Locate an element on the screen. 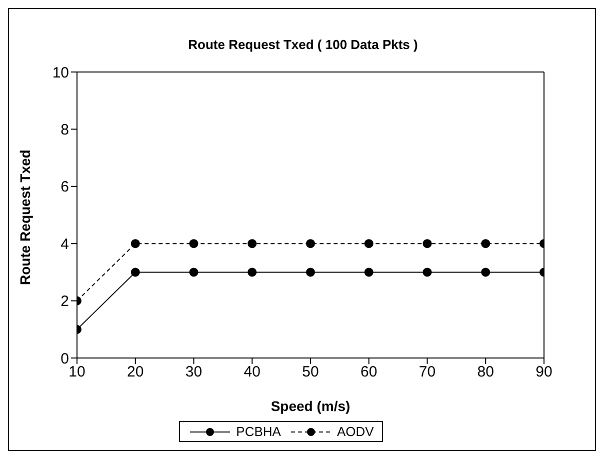 Image resolution: width=604 pixels, height=459 pixels. y-tick-label: 2 is located at coordinates (64, 301).